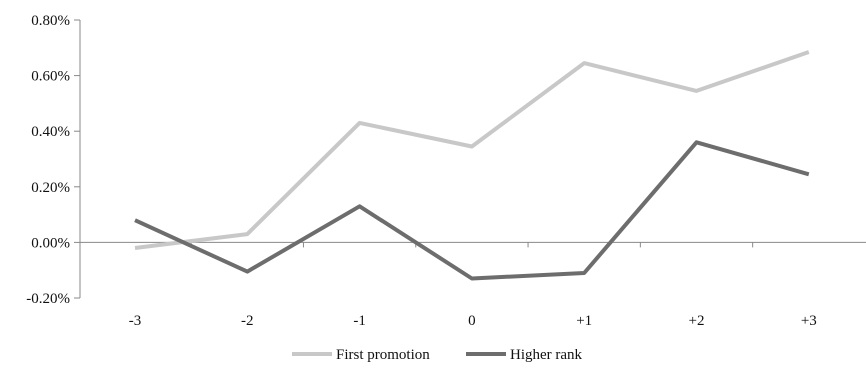  Describe the element at coordinates (584, 321) in the screenshot. I see `x-tick-label: +1` at that location.